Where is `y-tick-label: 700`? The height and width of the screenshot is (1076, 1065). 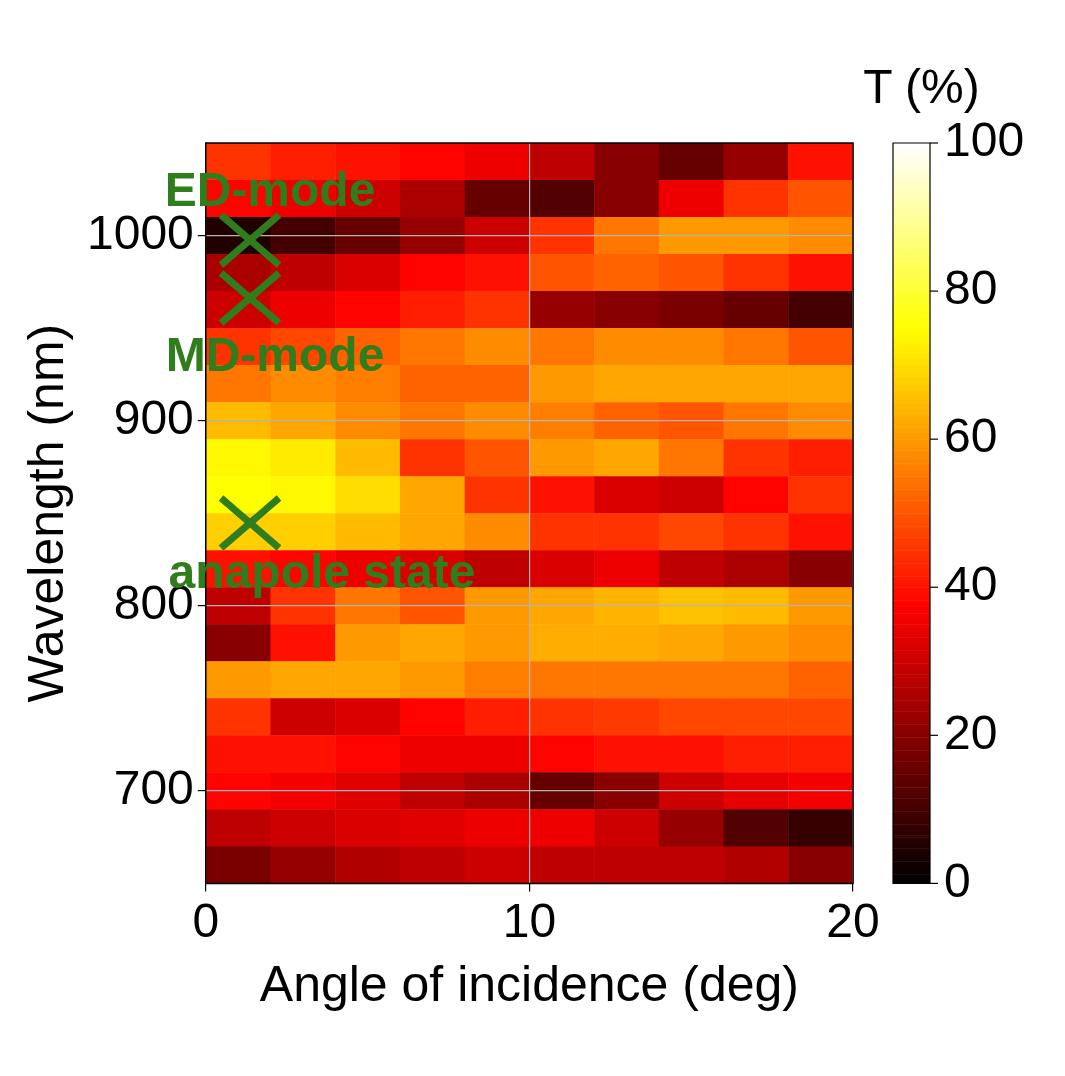 y-tick-label: 700 is located at coordinates (153, 788).